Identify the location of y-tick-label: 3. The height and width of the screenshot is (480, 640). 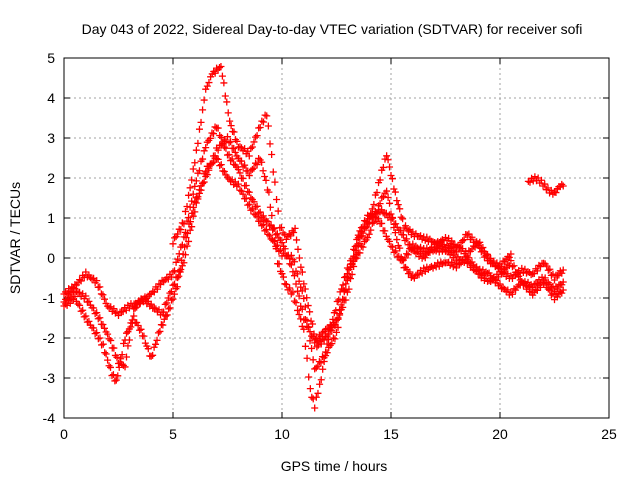
(51, 138).